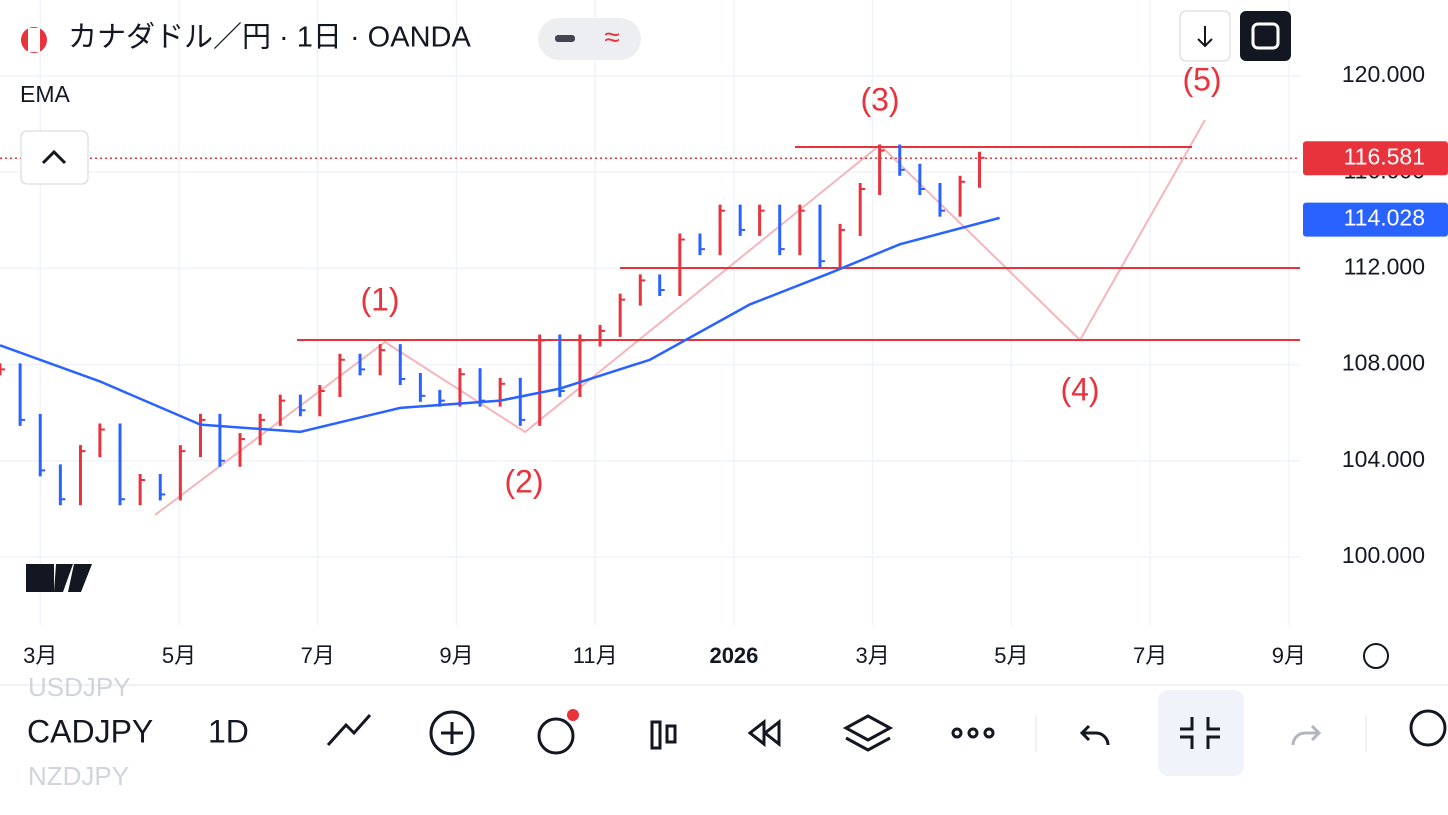  What do you see at coordinates (90, 731) in the screenshot?
I see `symbol-button: CADJPY` at bounding box center [90, 731].